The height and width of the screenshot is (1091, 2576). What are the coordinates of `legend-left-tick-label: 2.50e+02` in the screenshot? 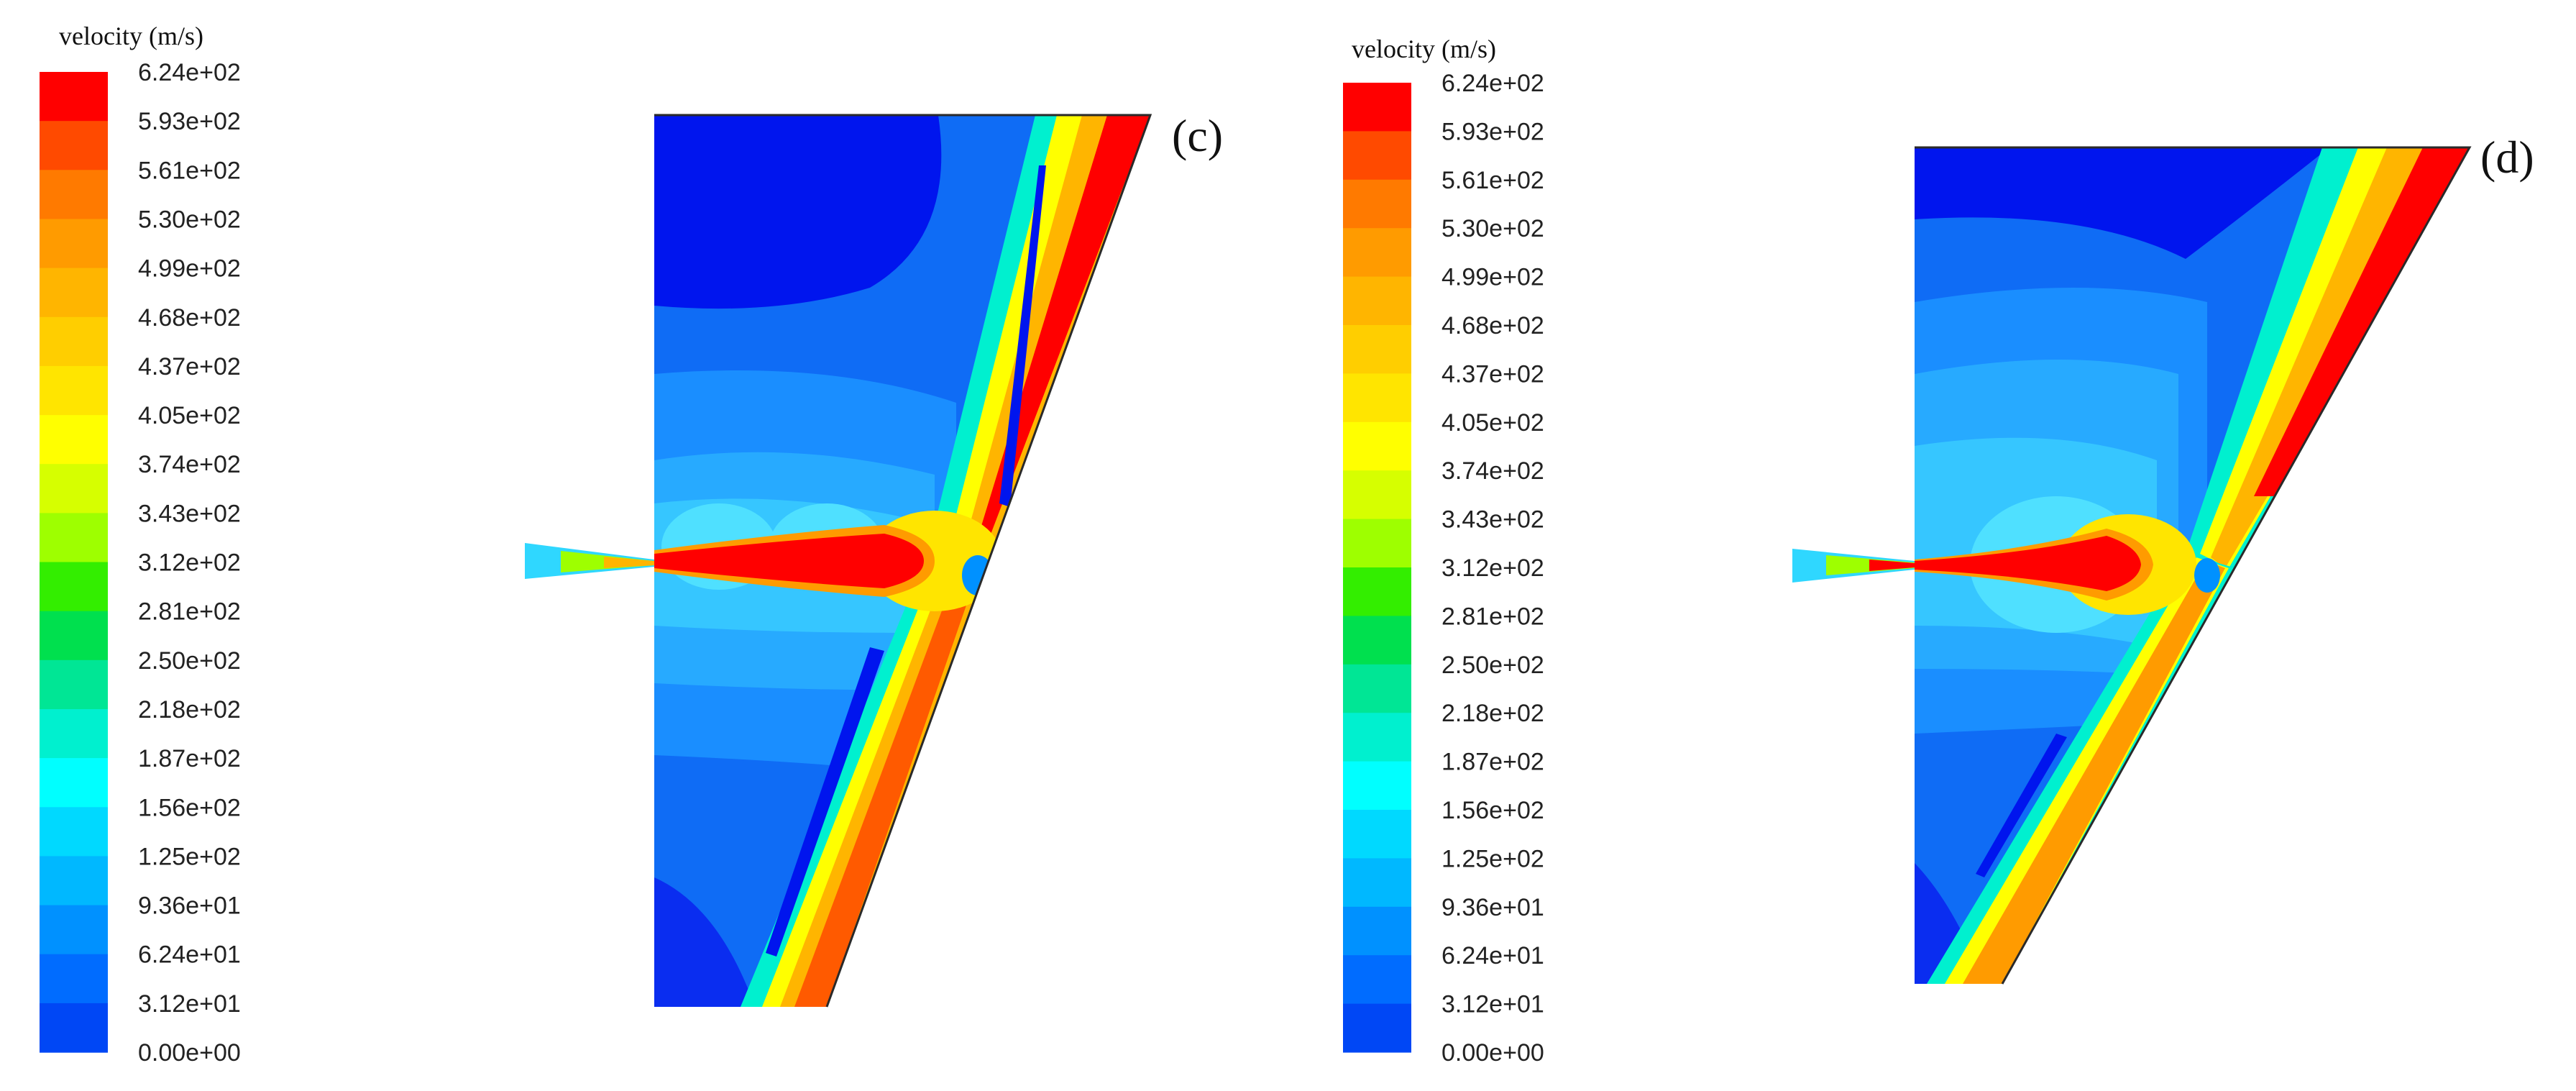 It's located at (189, 661).